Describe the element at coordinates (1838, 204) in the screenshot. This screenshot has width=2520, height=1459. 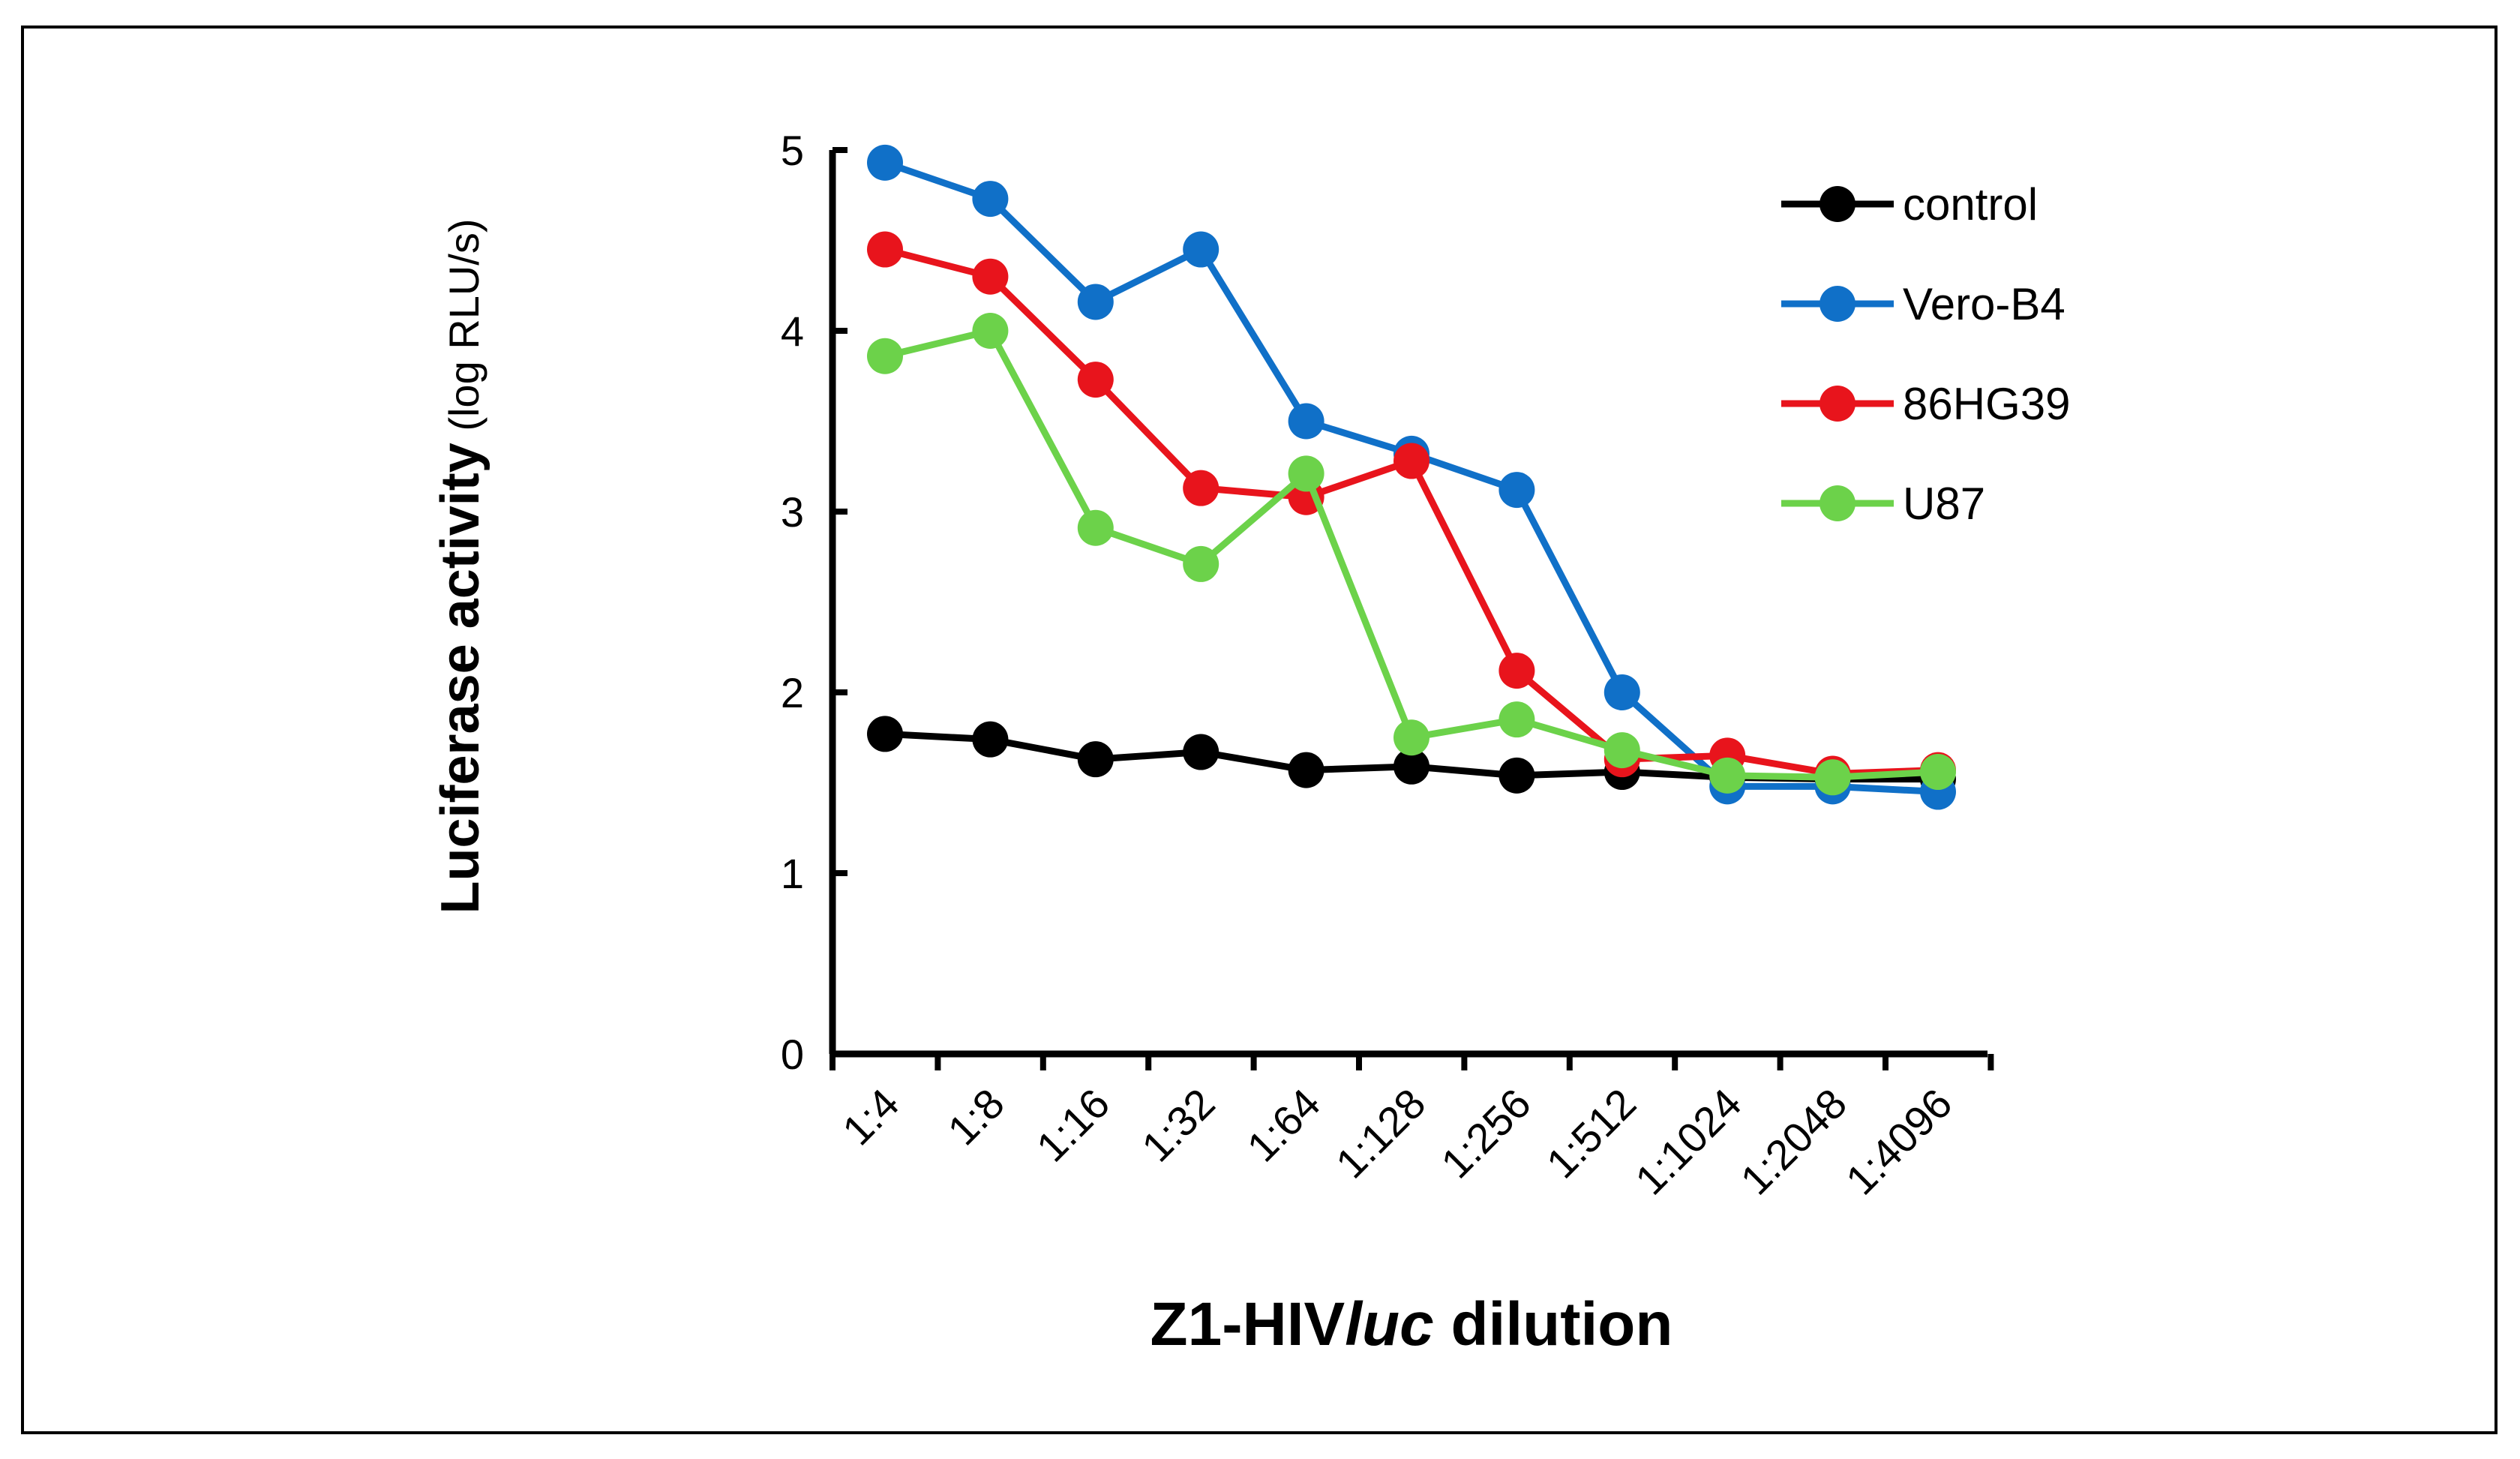
I see `legend-marker-control` at that location.